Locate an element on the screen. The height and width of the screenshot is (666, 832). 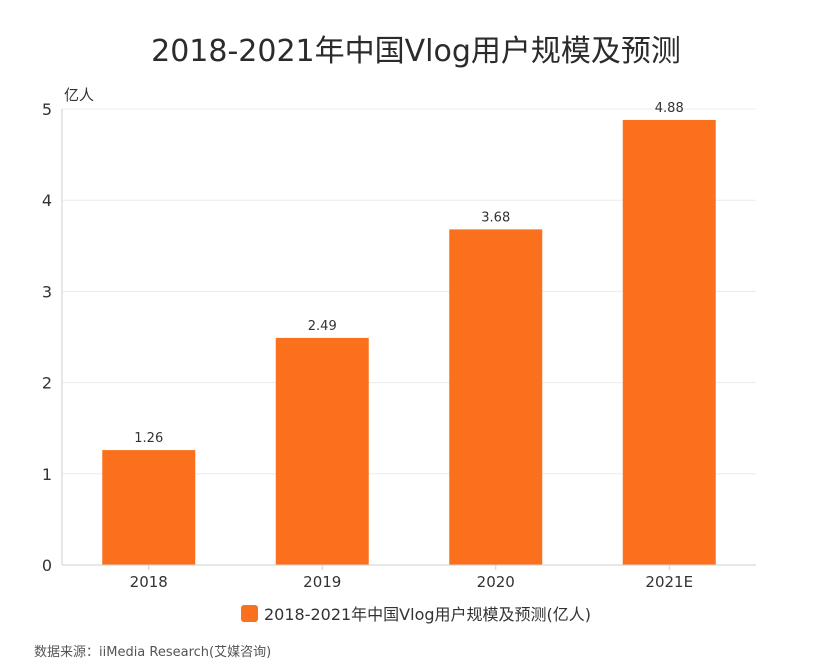
bar-2021e is located at coordinates (669, 342).